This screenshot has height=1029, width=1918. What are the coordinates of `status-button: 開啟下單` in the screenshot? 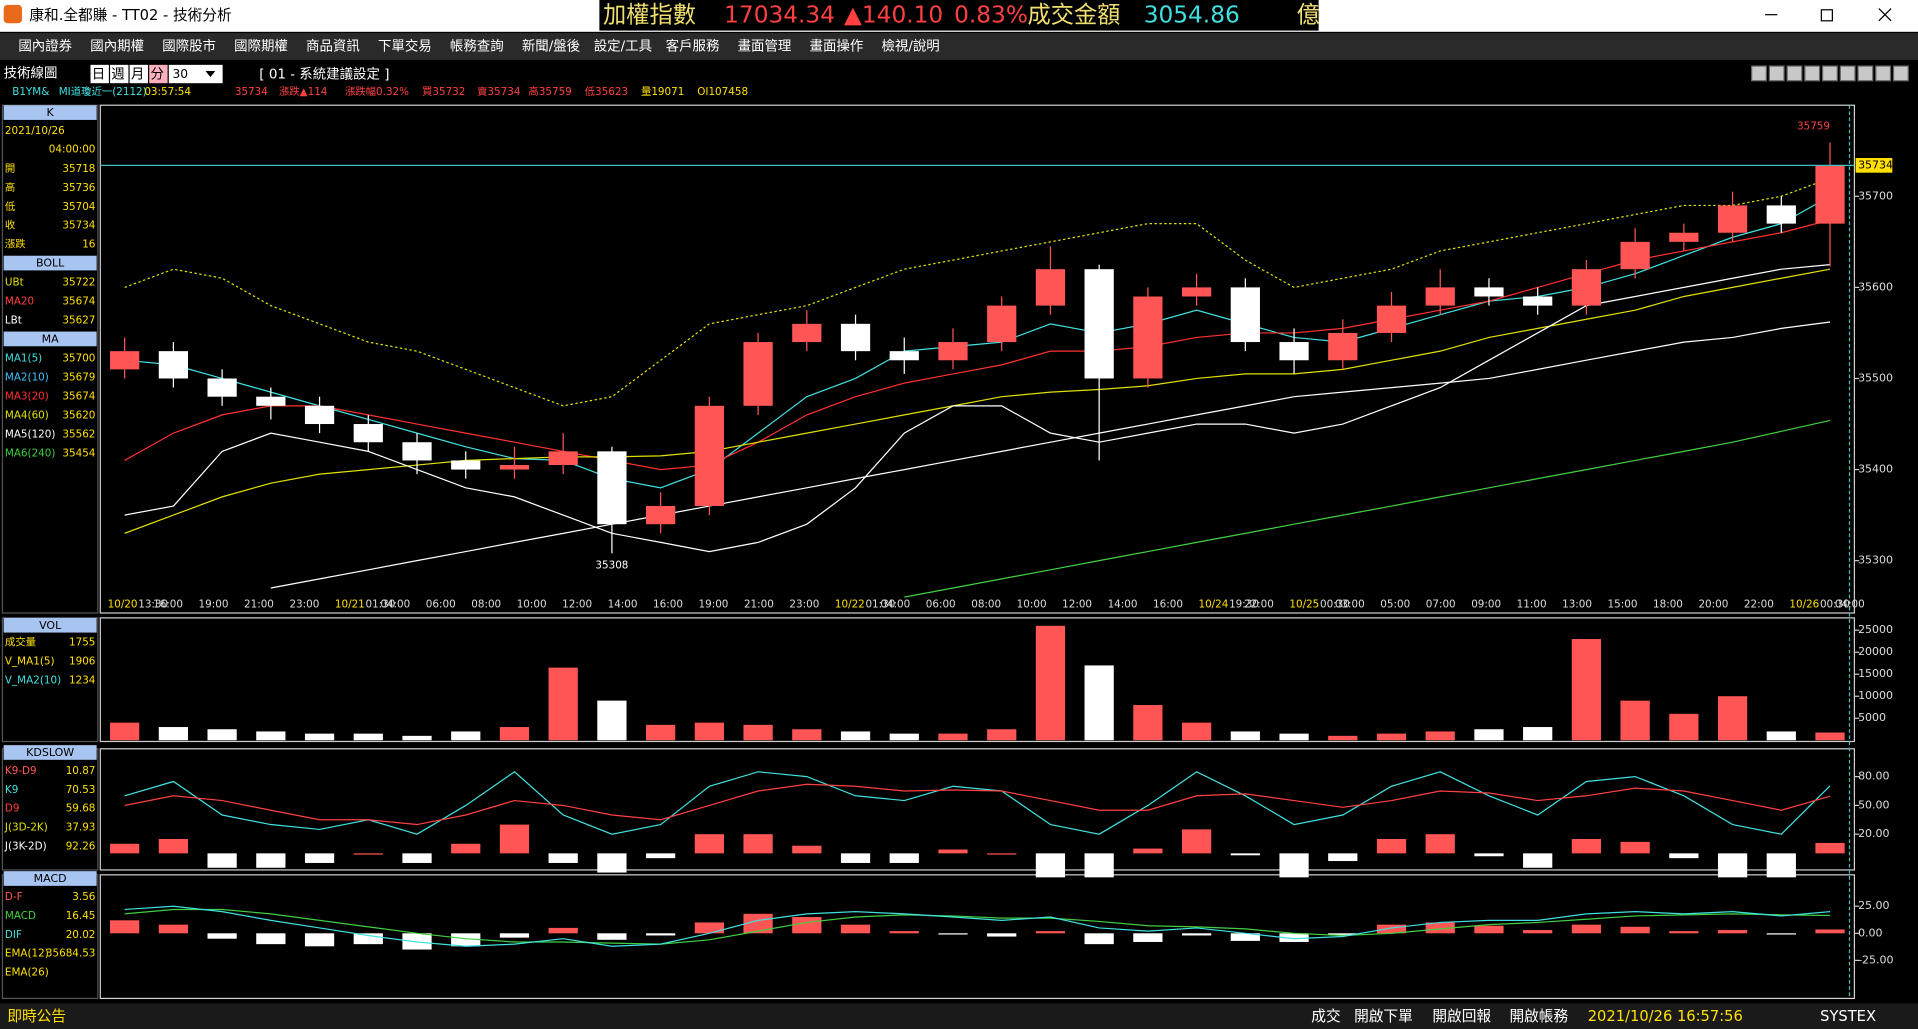 It's located at (1383, 1016).